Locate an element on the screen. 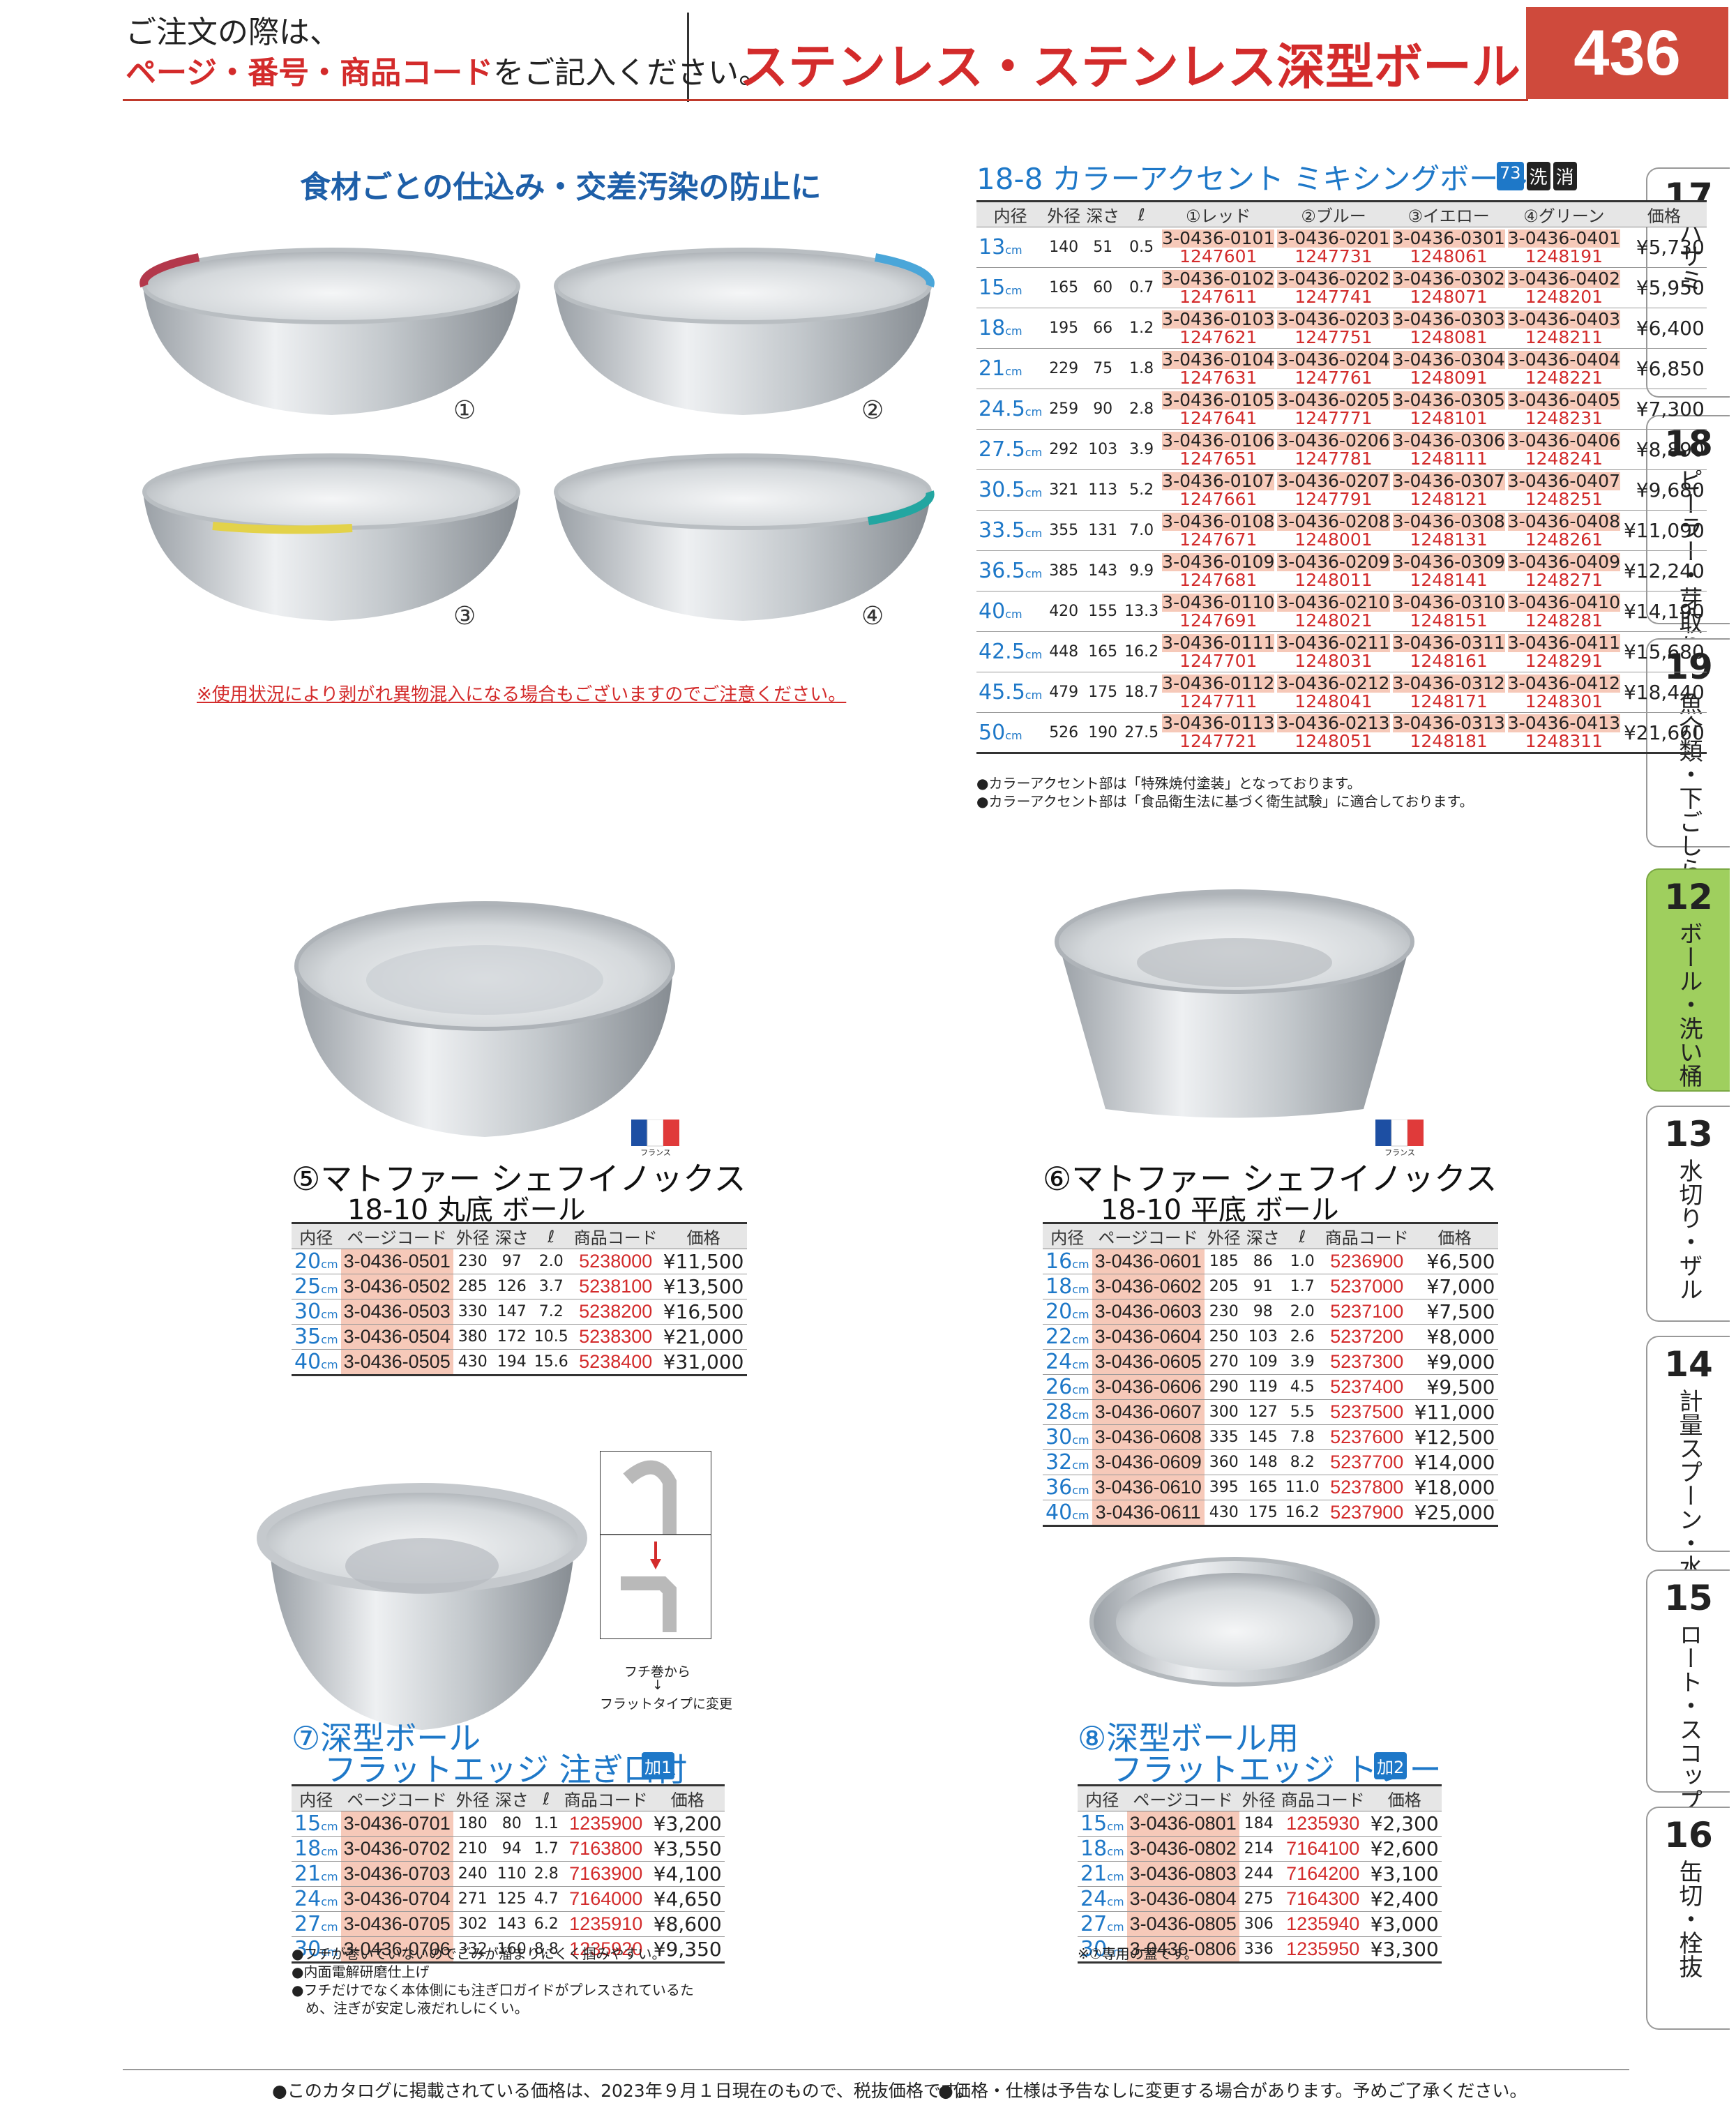 This screenshot has width=1736, height=2110. page-code: 3-0436-0202 is located at coordinates (1333, 278).